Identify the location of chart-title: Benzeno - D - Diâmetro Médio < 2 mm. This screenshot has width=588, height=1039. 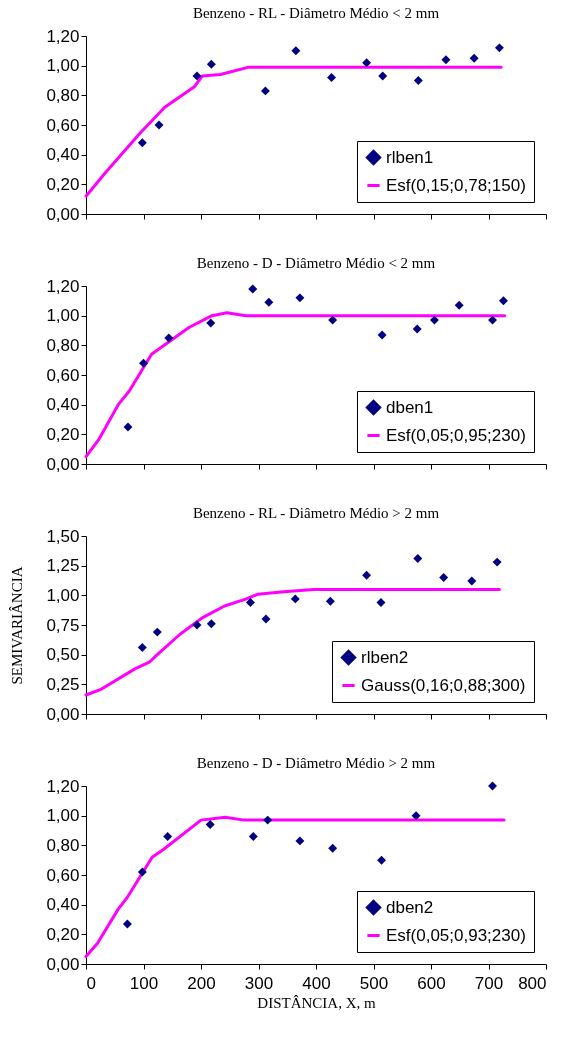
(316, 263).